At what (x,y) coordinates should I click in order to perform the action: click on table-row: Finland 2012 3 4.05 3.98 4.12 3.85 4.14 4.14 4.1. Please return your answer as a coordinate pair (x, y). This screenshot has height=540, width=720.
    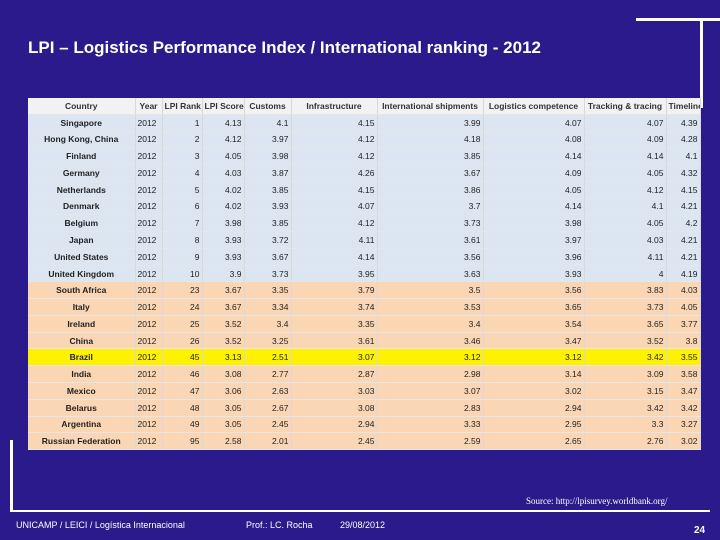
    Looking at the image, I should click on (364, 156).